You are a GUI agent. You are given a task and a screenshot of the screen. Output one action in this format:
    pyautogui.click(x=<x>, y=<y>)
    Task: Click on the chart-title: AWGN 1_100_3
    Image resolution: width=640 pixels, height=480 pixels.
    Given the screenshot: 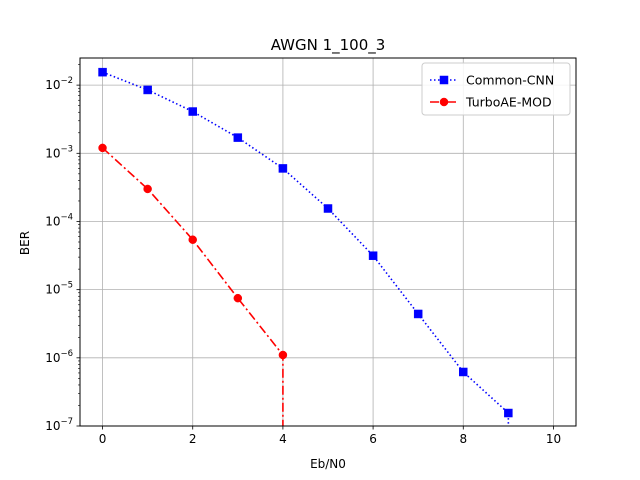 What is the action you would take?
    pyautogui.click(x=328, y=45)
    